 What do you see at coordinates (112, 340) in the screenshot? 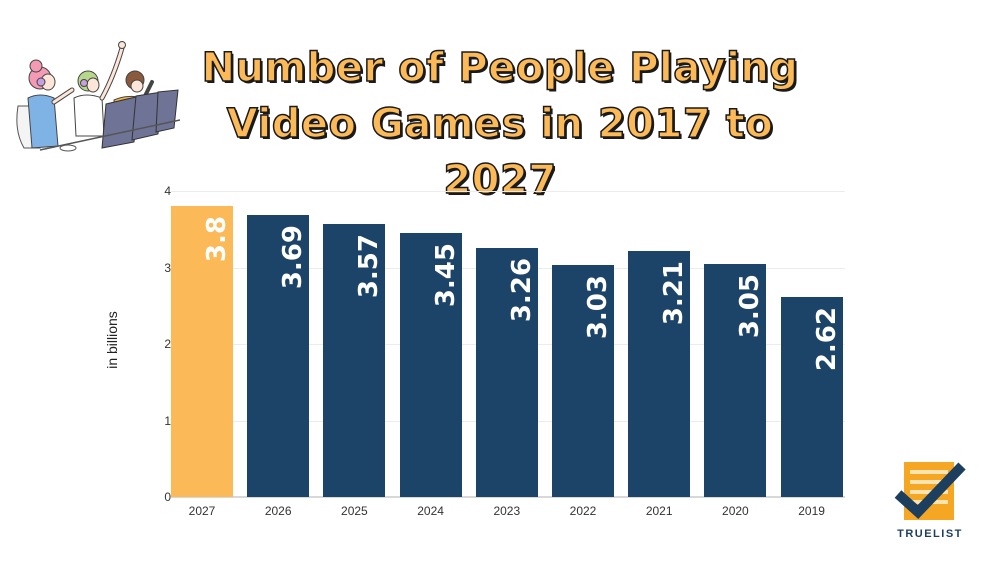
I see `y-axis-label: in billions` at bounding box center [112, 340].